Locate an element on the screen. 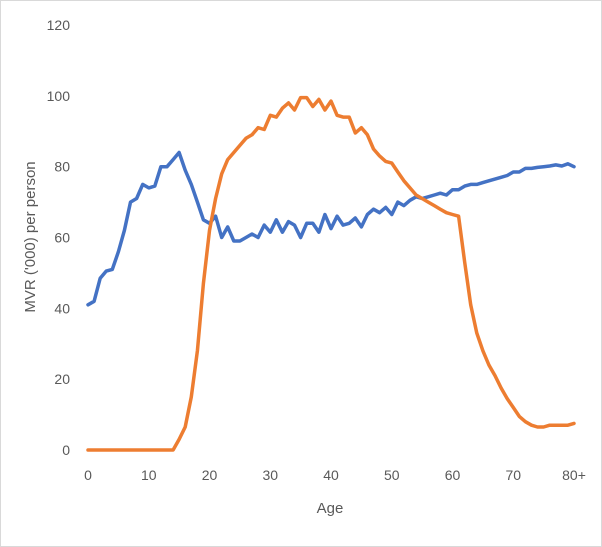  x-tick-label: 10 is located at coordinates (149, 475).